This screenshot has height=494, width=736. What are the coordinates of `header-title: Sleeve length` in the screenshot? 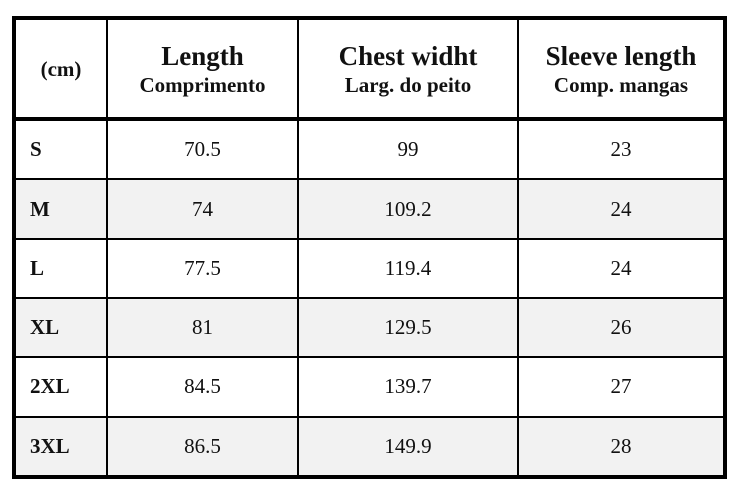 It's located at (621, 55).